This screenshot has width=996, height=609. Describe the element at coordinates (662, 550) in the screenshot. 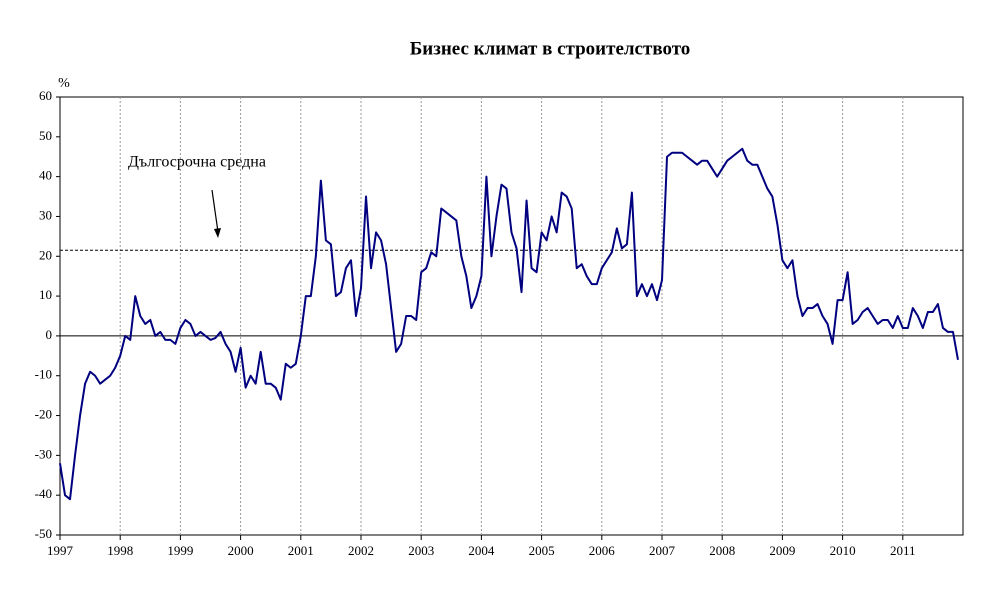

I see `x-tick-label: 2007` at that location.